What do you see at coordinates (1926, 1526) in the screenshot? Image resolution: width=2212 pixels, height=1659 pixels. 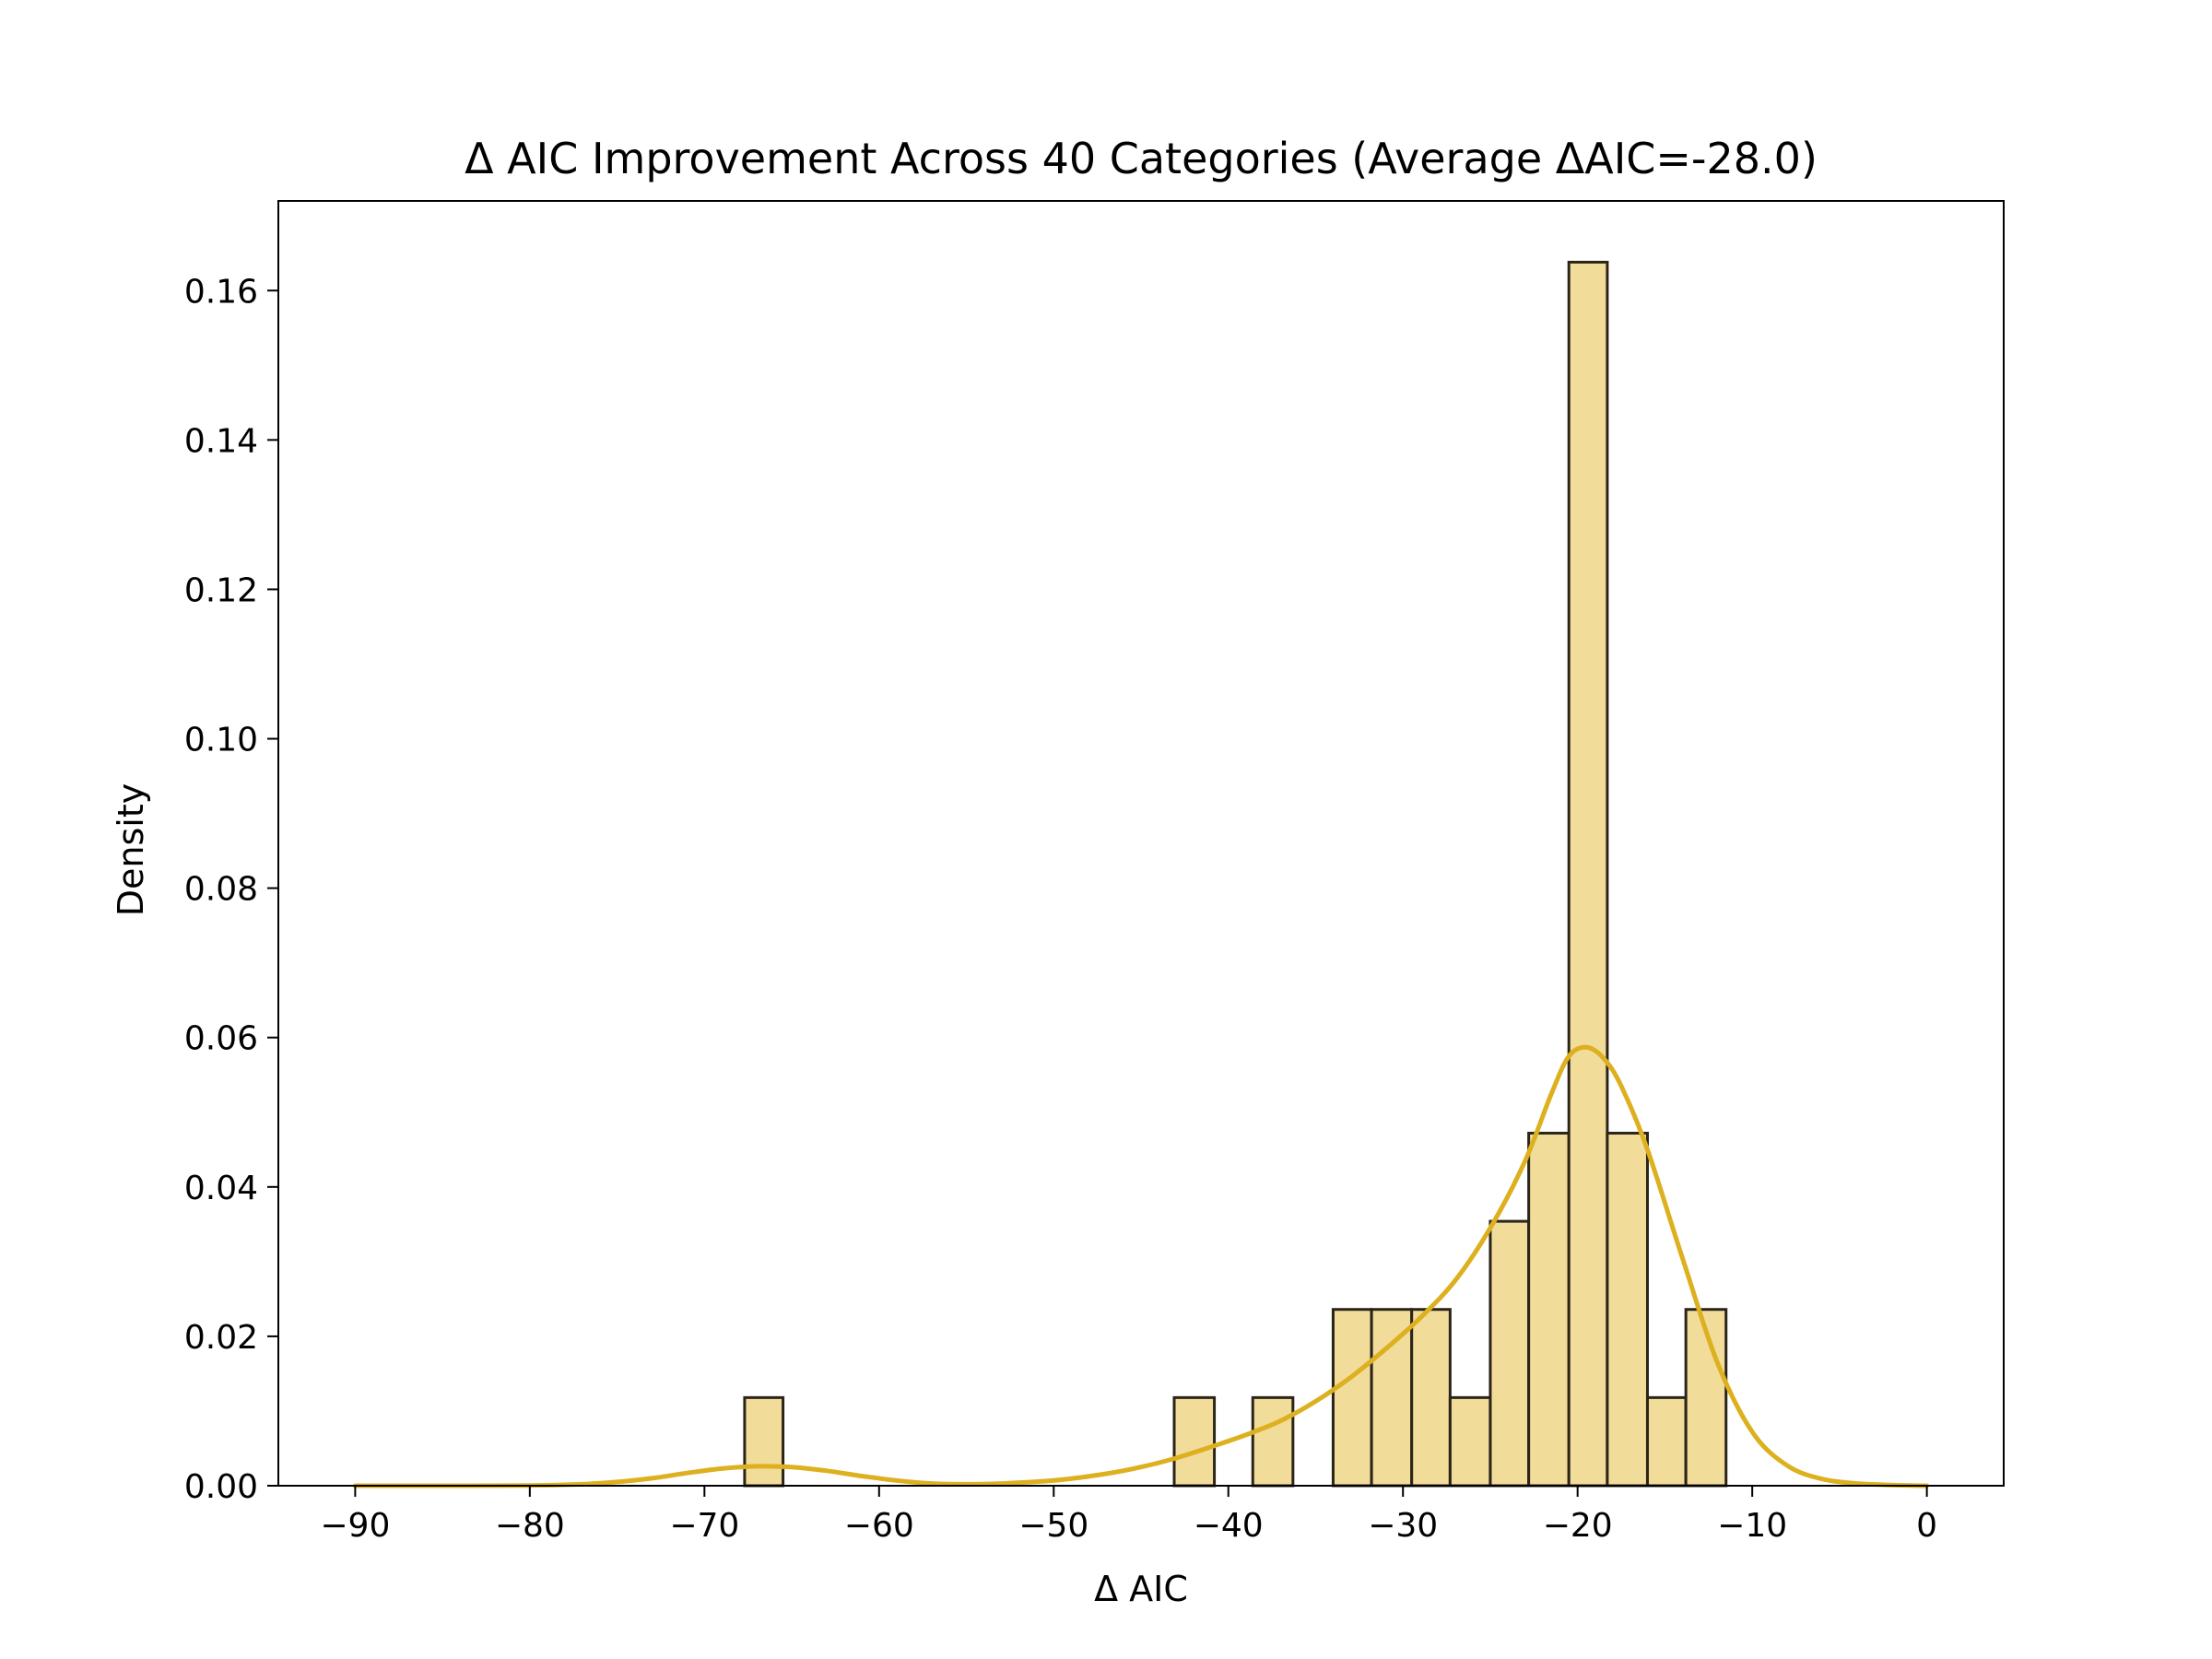 I see `x-tick-label: 0` at bounding box center [1926, 1526].